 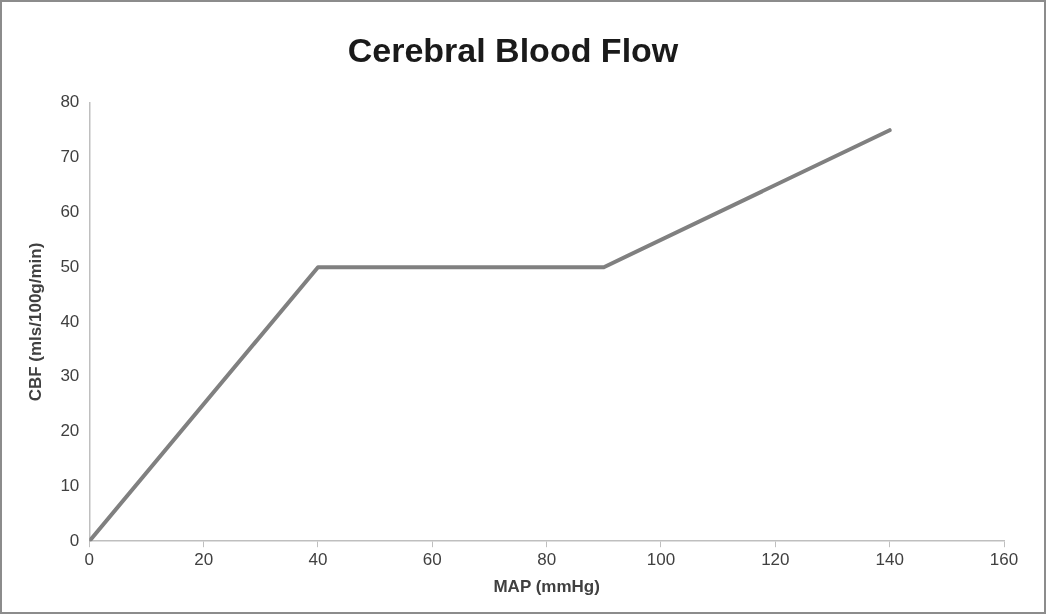 I want to click on y-tick-label: 70, so click(x=70, y=157).